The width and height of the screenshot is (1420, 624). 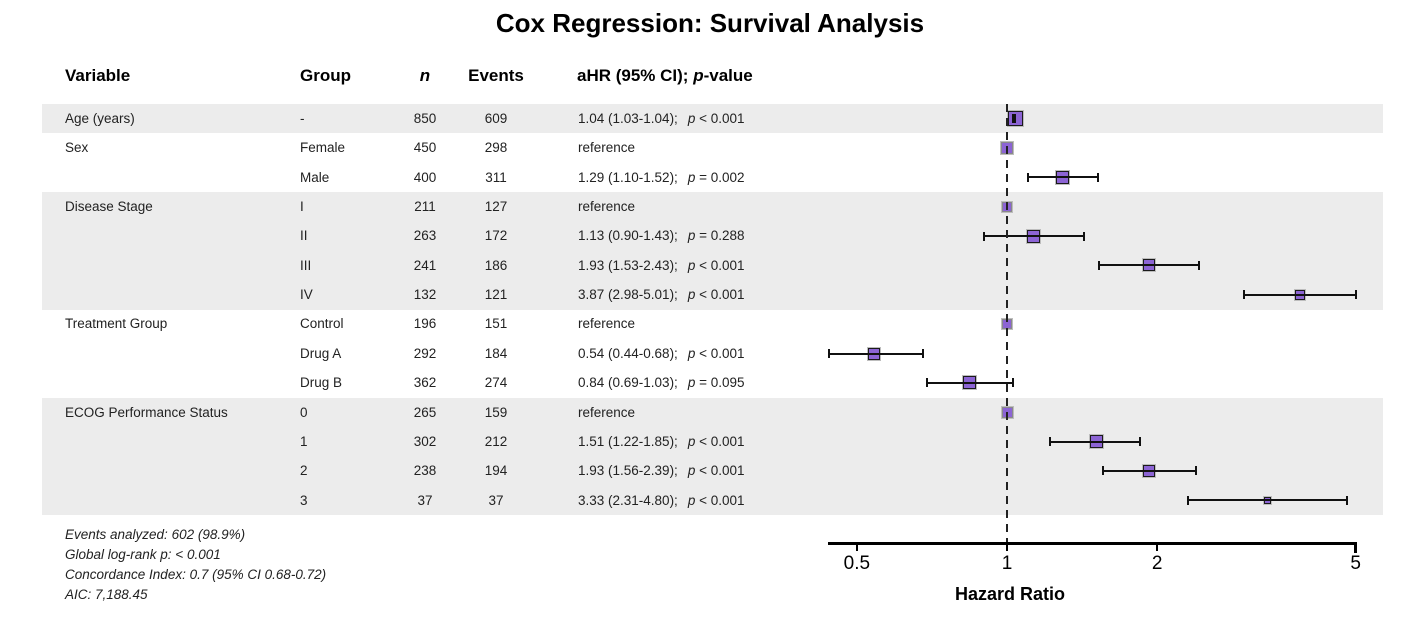 I want to click on cell-variable: Treatment Group, so click(x=116, y=324).